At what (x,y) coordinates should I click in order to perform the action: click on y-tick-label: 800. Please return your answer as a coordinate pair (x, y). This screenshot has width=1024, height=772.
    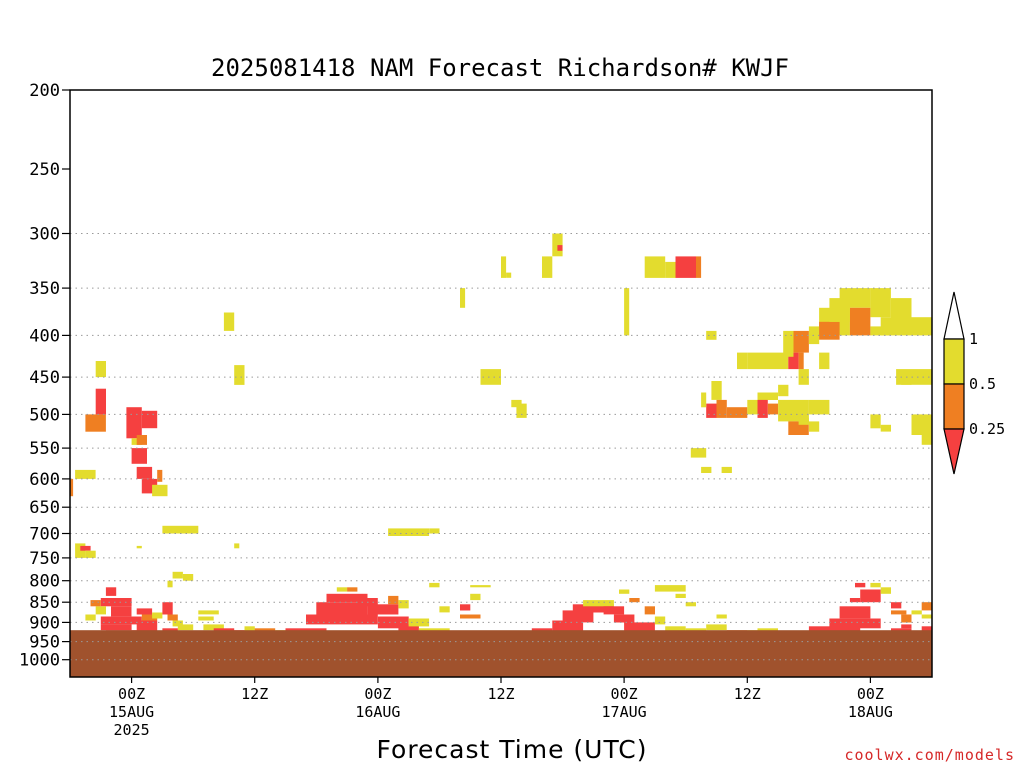
    Looking at the image, I should click on (44, 582).